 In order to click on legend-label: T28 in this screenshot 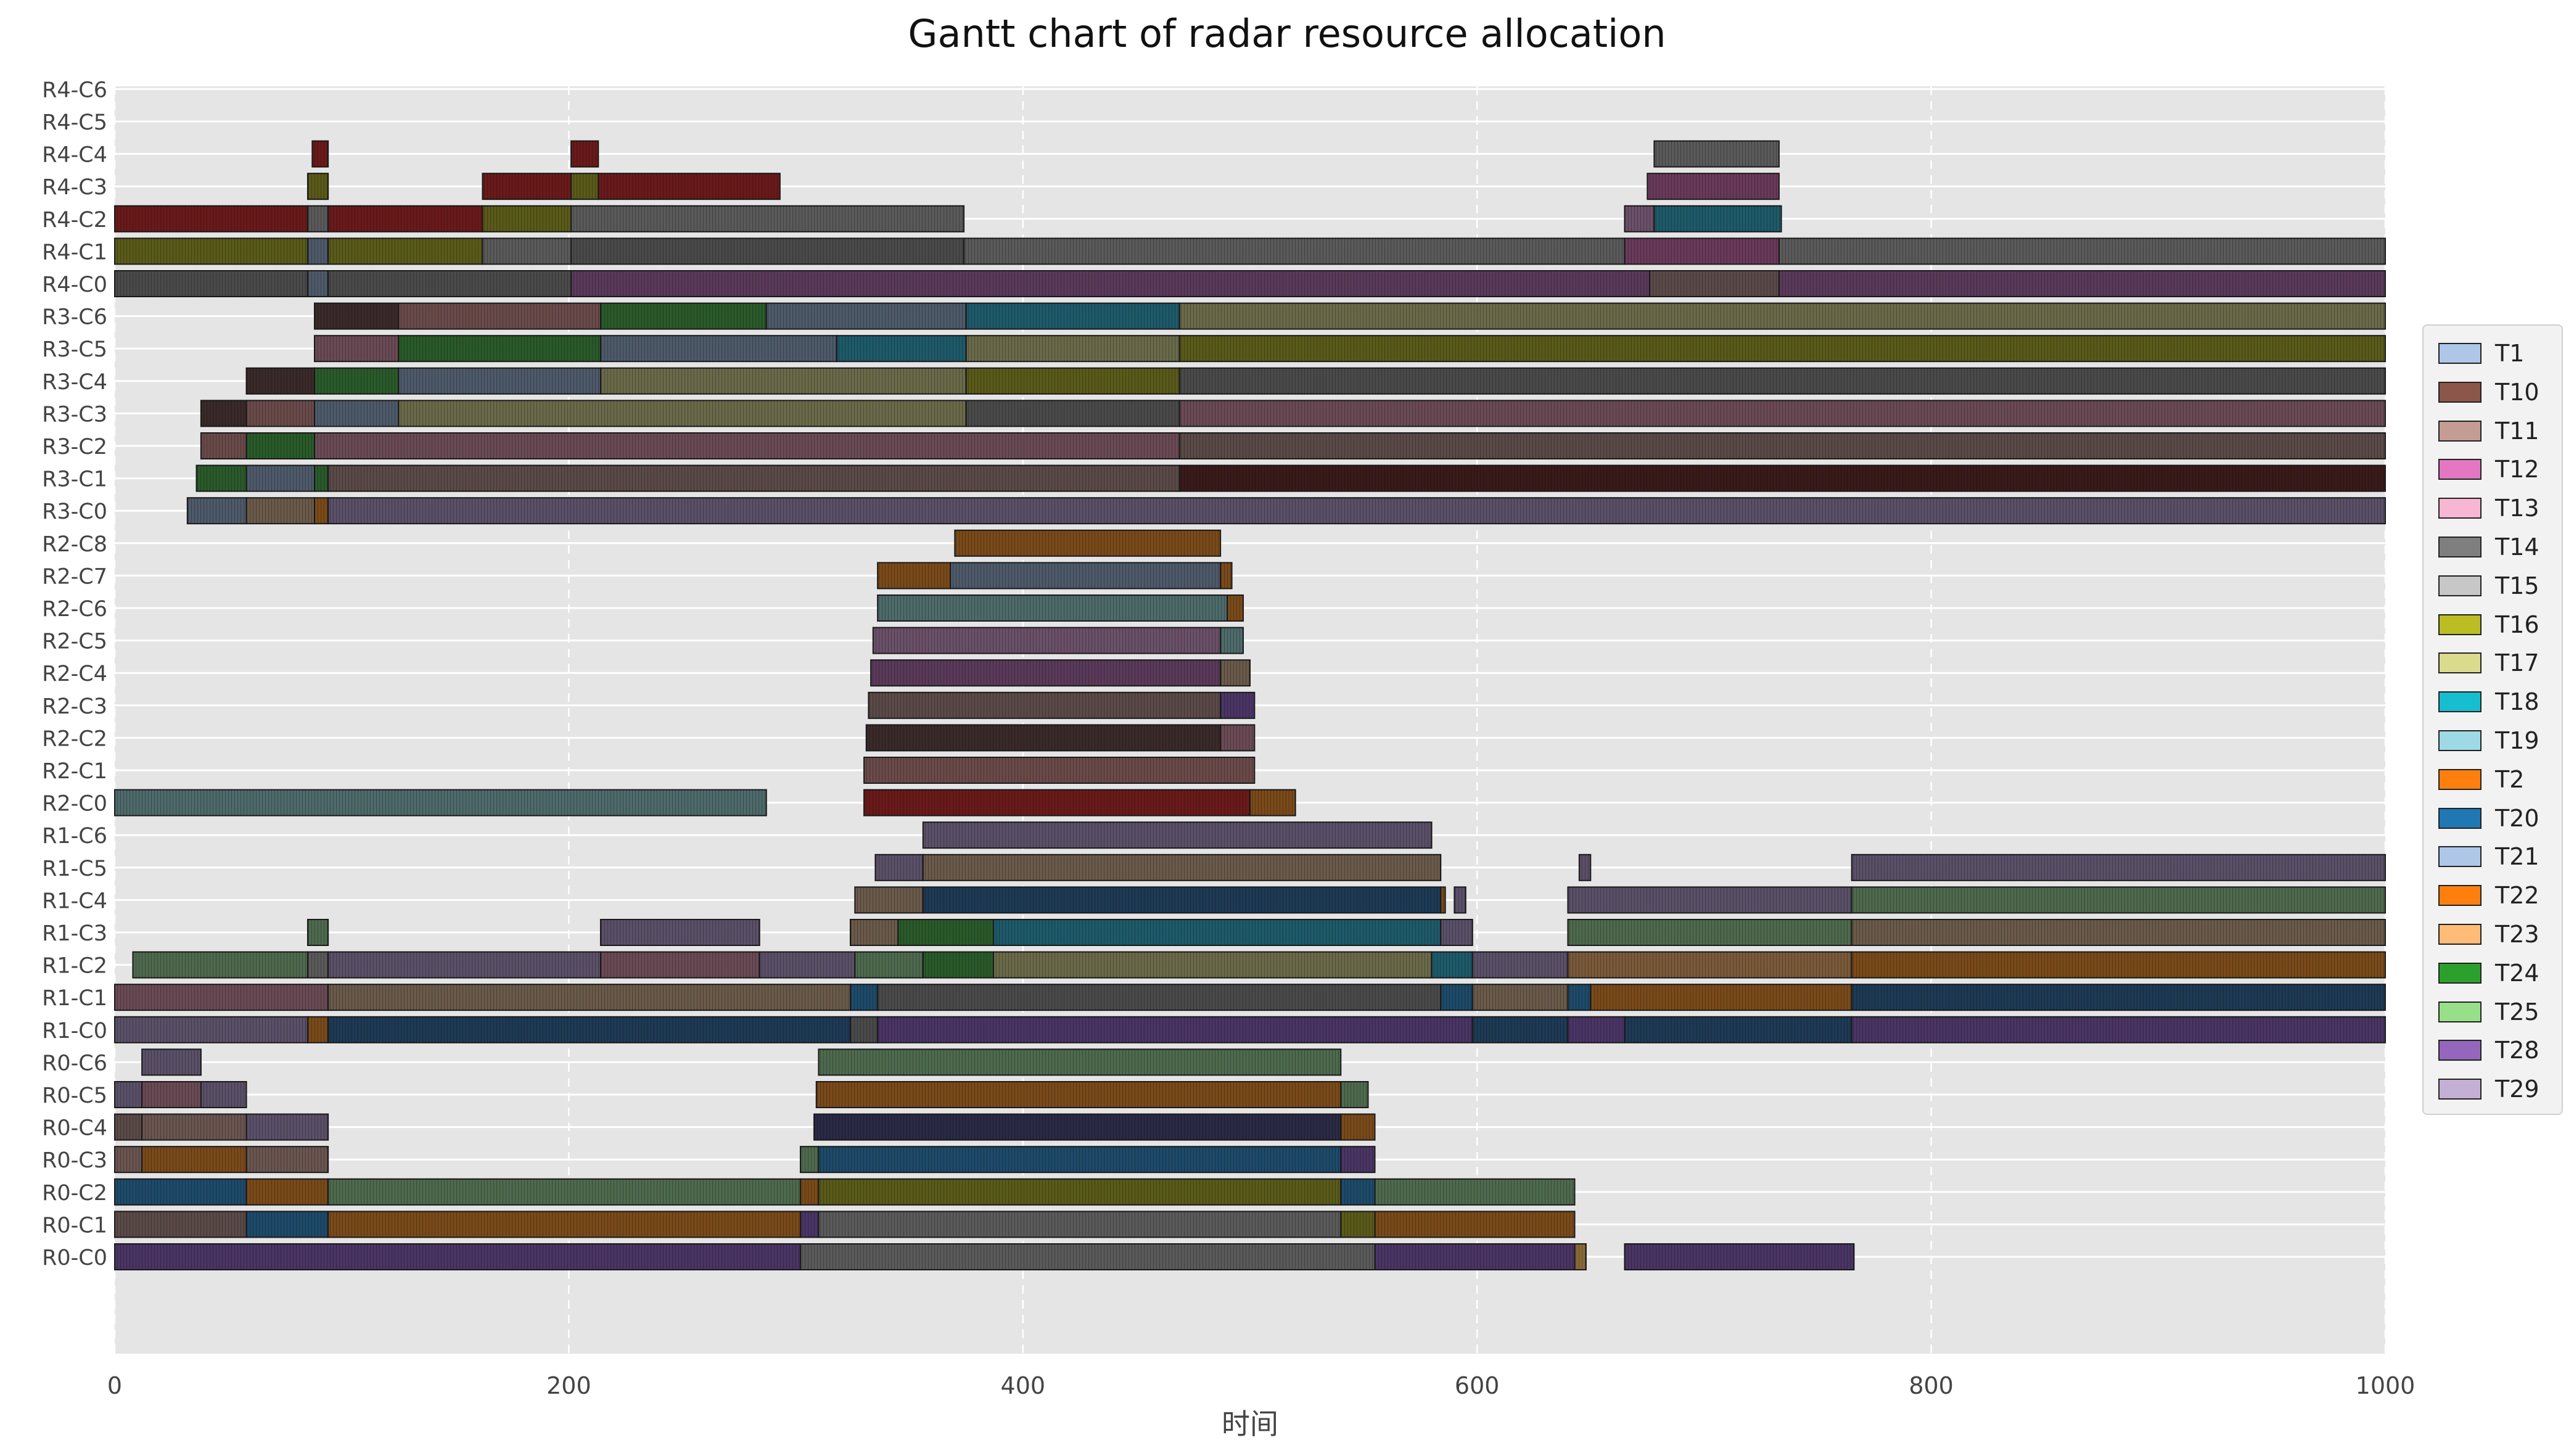, I will do `click(2517, 1050)`.